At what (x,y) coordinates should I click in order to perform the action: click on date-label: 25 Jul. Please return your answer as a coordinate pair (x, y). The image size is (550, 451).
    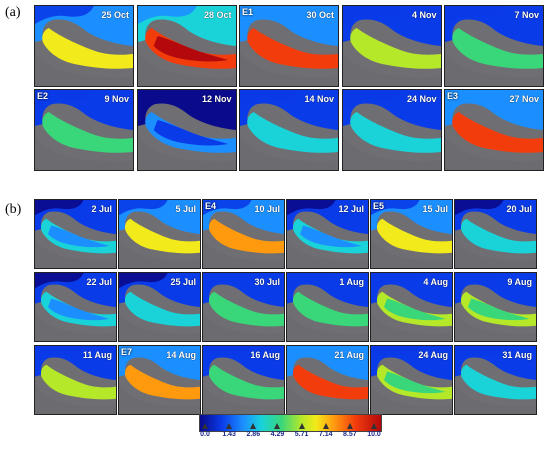
    Looking at the image, I should click on (183, 282).